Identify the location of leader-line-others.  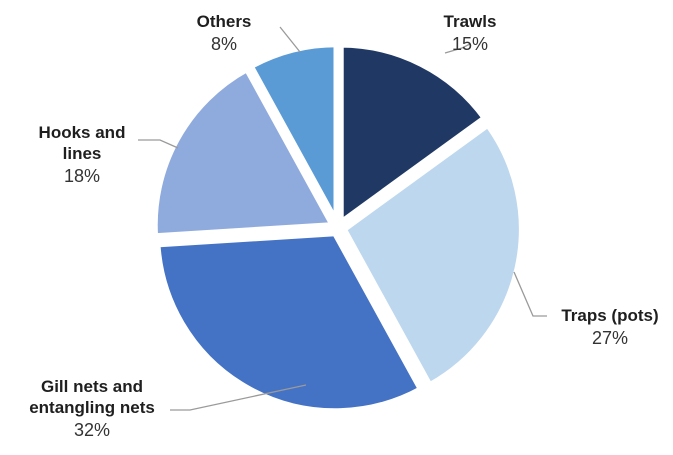
(290, 39).